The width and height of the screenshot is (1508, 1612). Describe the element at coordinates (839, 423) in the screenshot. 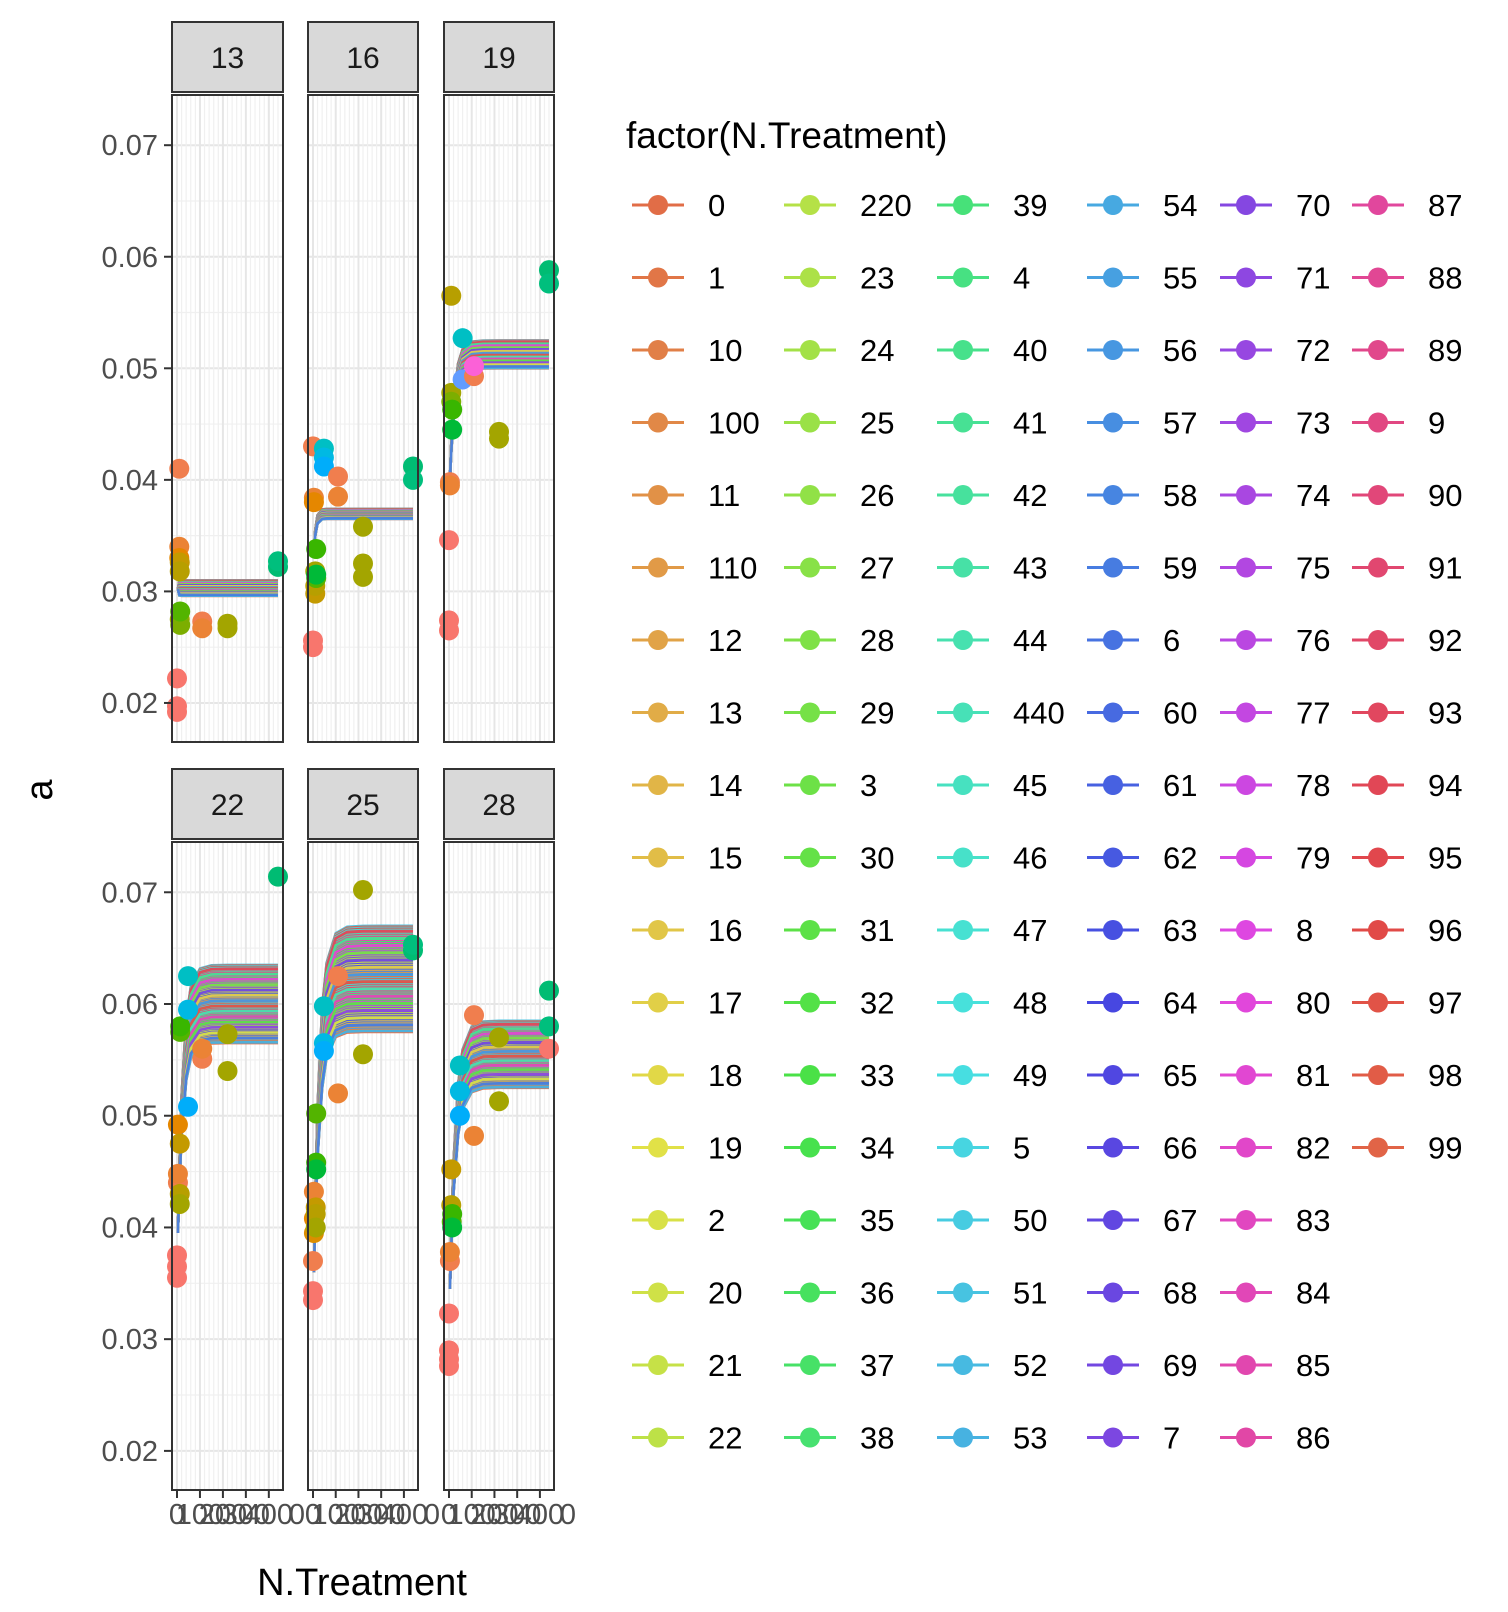

I see `legend-entry-25: 25` at that location.